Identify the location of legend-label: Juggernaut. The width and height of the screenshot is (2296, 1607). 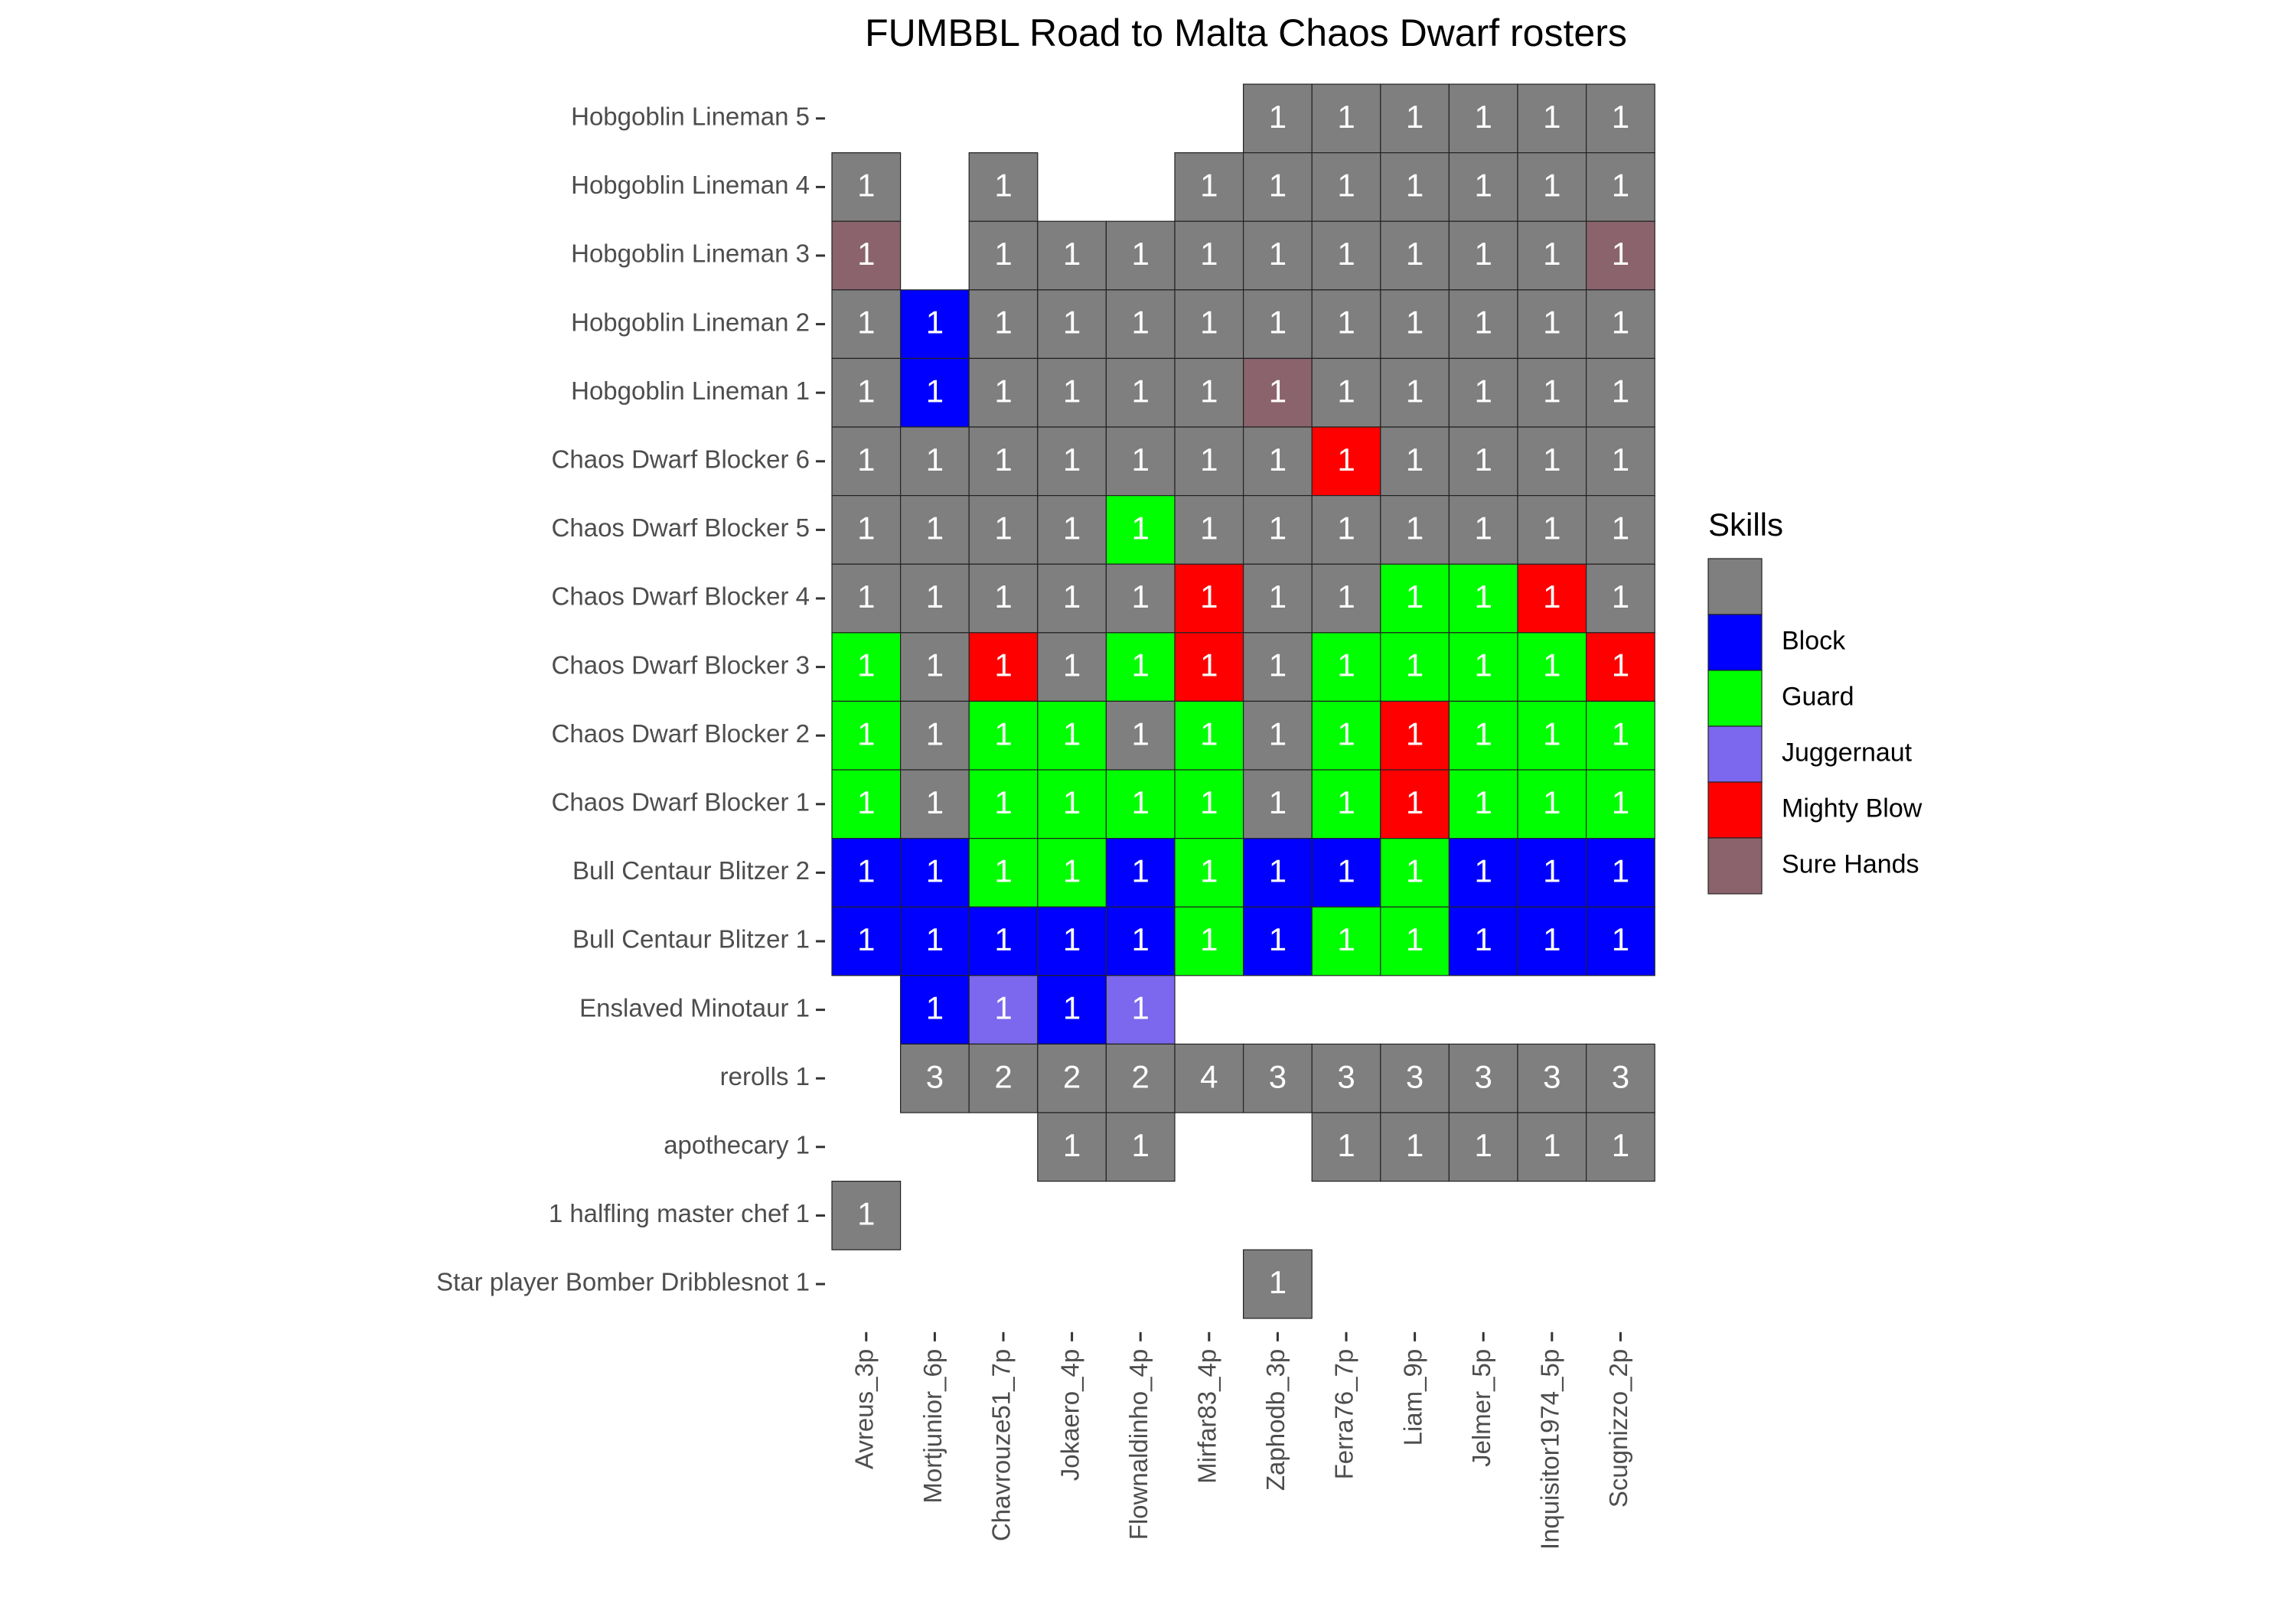
(1847, 753).